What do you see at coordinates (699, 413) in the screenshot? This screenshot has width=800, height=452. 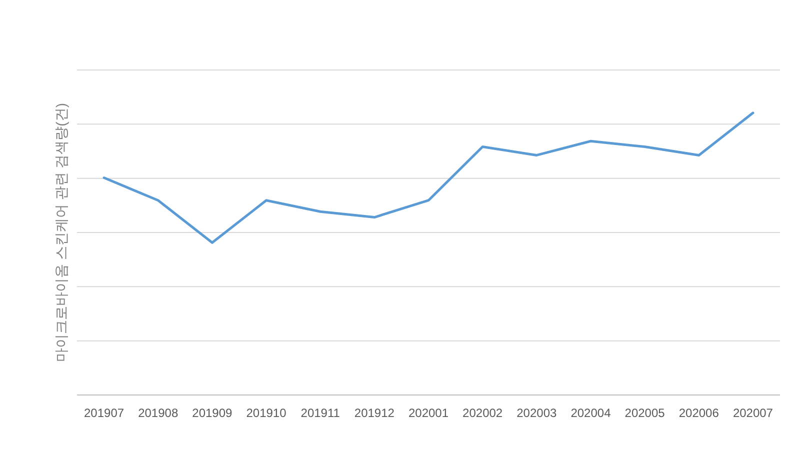 I see `x-tick-label: 202006` at bounding box center [699, 413].